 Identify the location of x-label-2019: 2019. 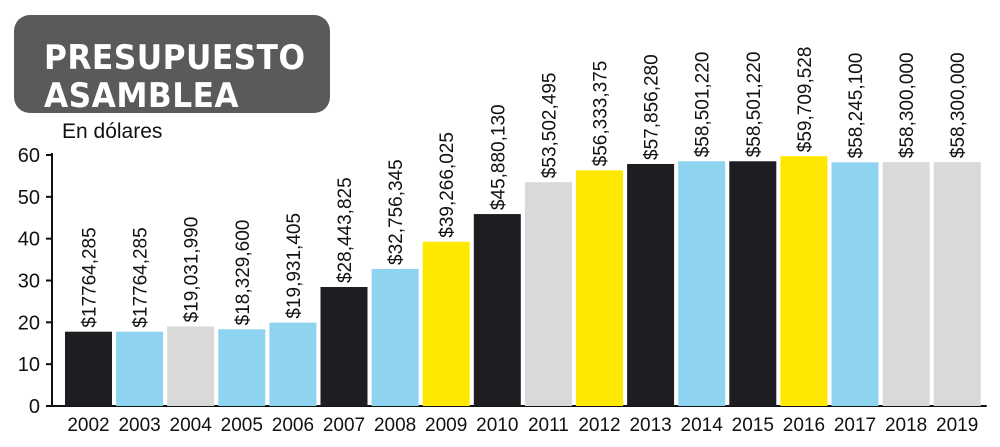
(957, 425).